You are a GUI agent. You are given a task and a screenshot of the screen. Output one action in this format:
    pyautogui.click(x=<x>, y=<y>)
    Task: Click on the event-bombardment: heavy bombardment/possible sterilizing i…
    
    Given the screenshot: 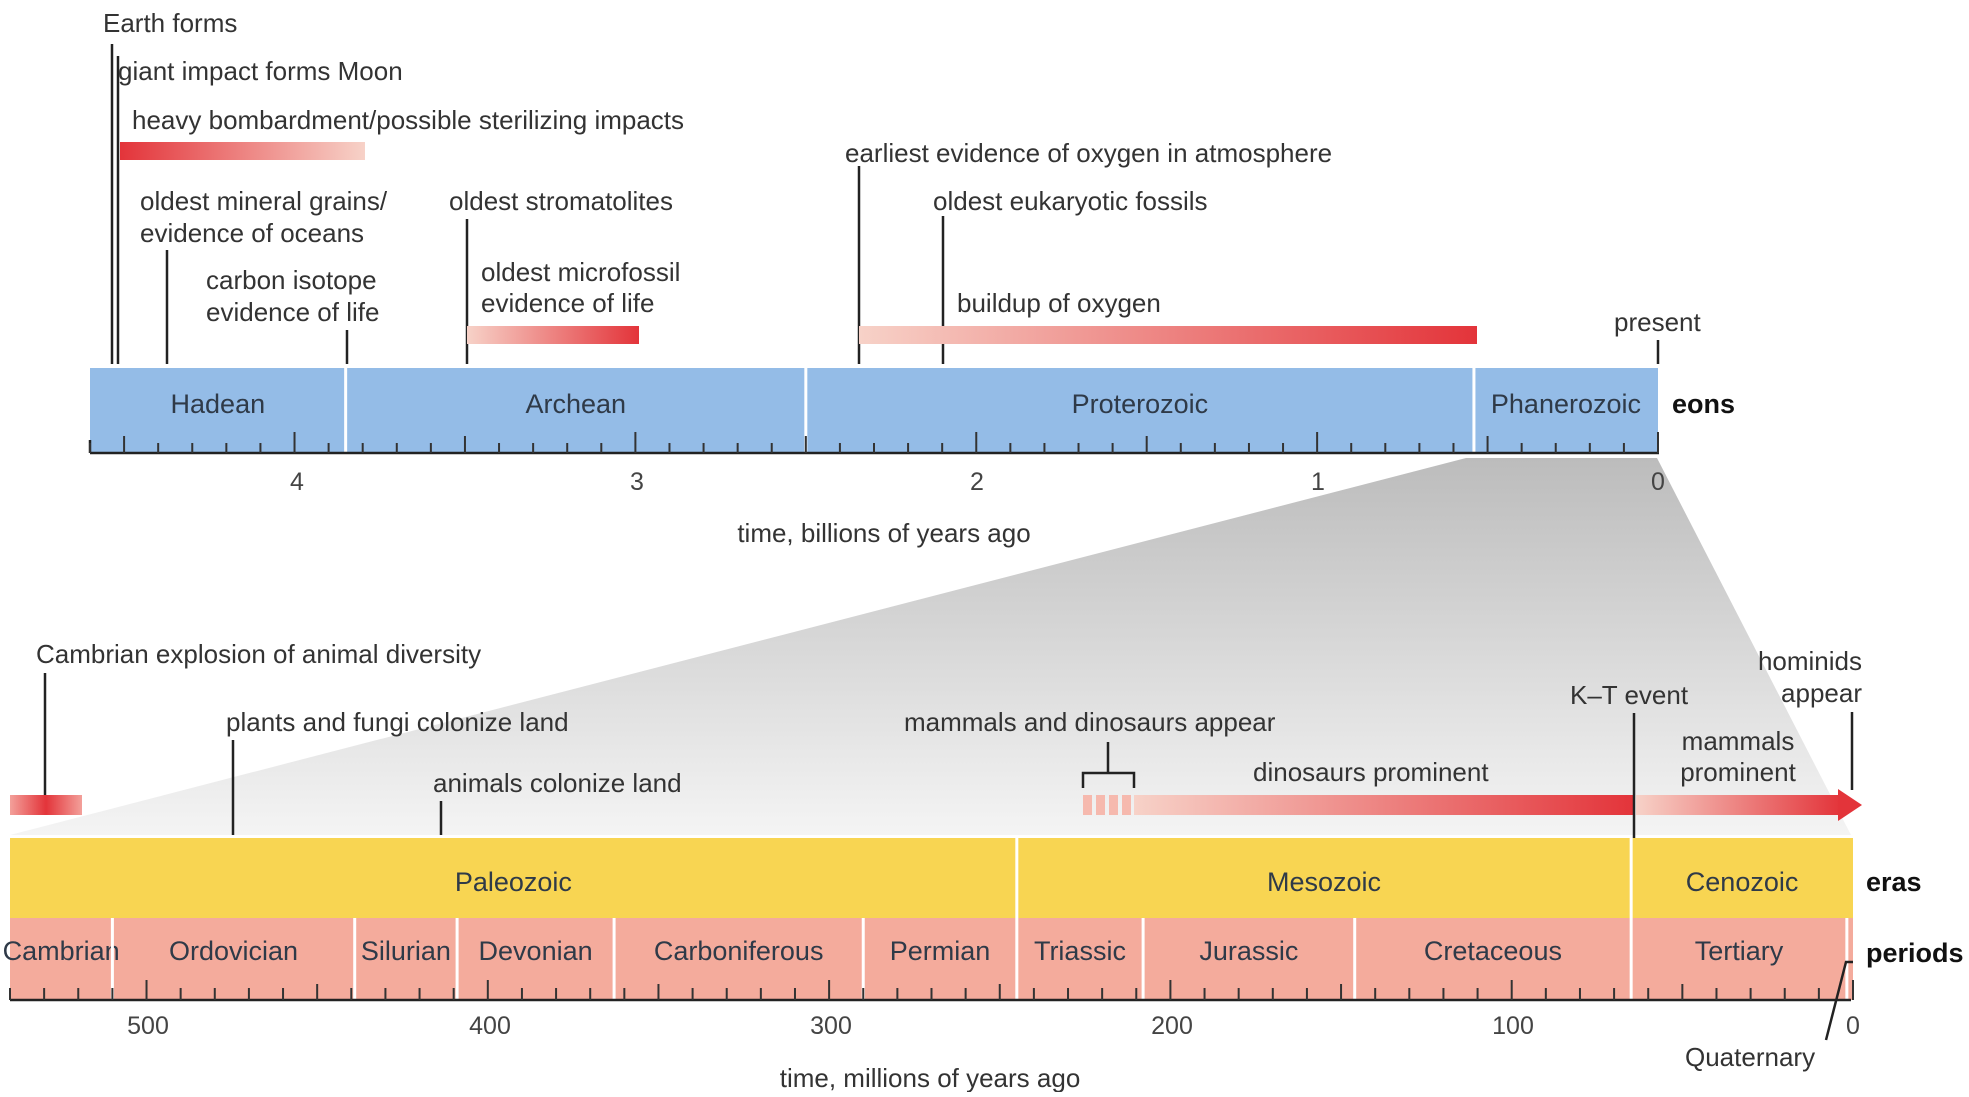 What is the action you would take?
    pyautogui.click(x=408, y=120)
    